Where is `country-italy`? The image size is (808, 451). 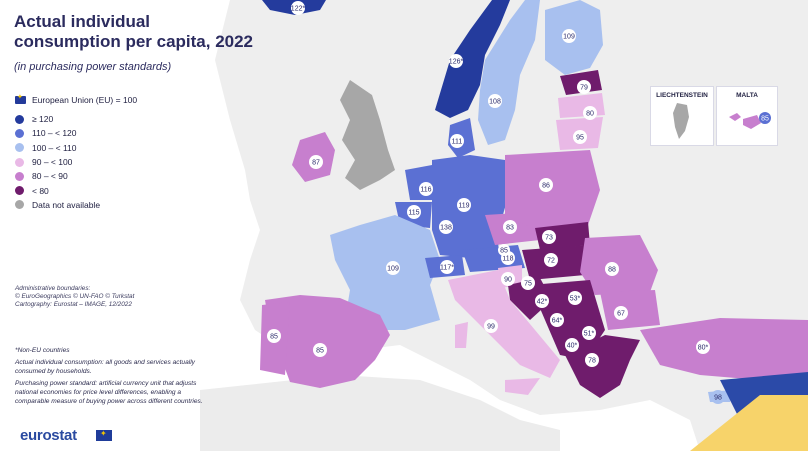
country-italy is located at coordinates (504, 324).